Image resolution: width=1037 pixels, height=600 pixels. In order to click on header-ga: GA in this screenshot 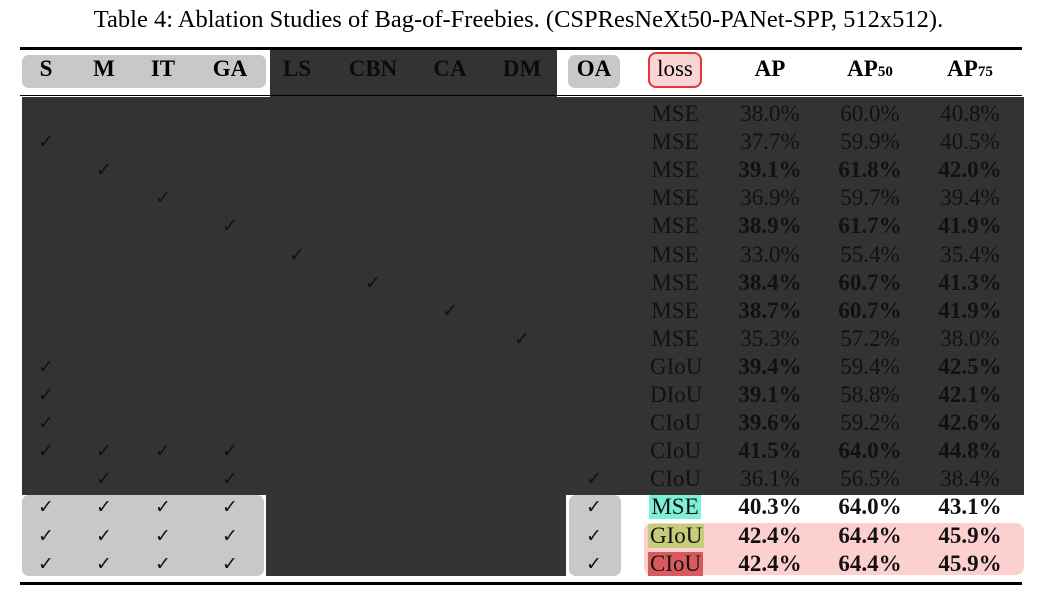, I will do `click(230, 68)`.